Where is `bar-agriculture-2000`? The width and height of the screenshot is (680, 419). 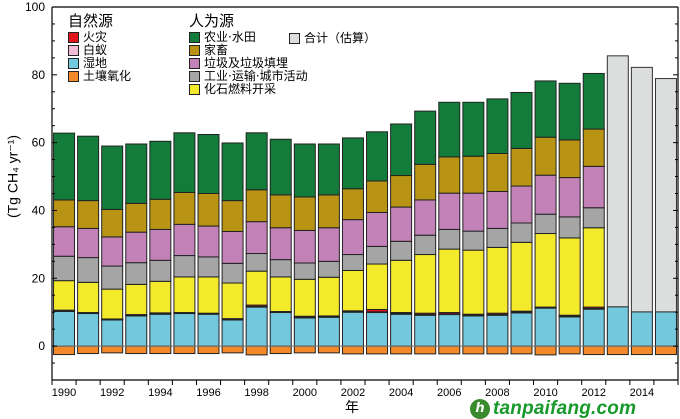
bar-agriculture-2000 is located at coordinates (304, 170).